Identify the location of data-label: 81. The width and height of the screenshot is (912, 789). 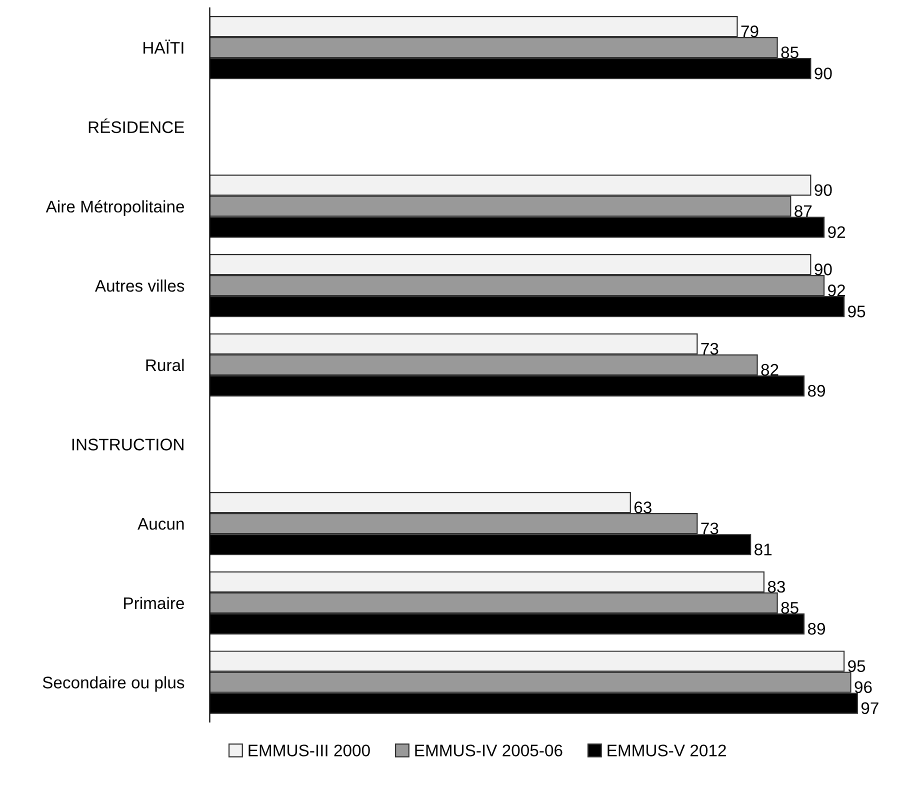
(763, 550).